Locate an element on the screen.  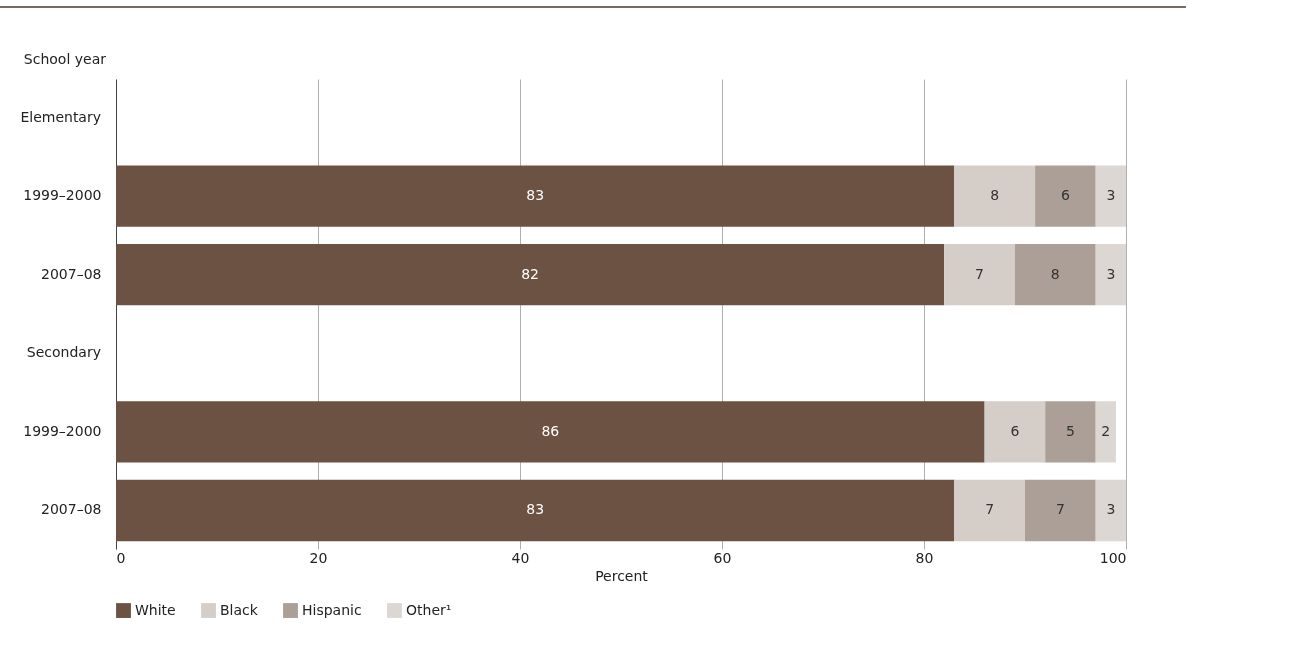
text: Secondary is located at coordinates (63, 352).